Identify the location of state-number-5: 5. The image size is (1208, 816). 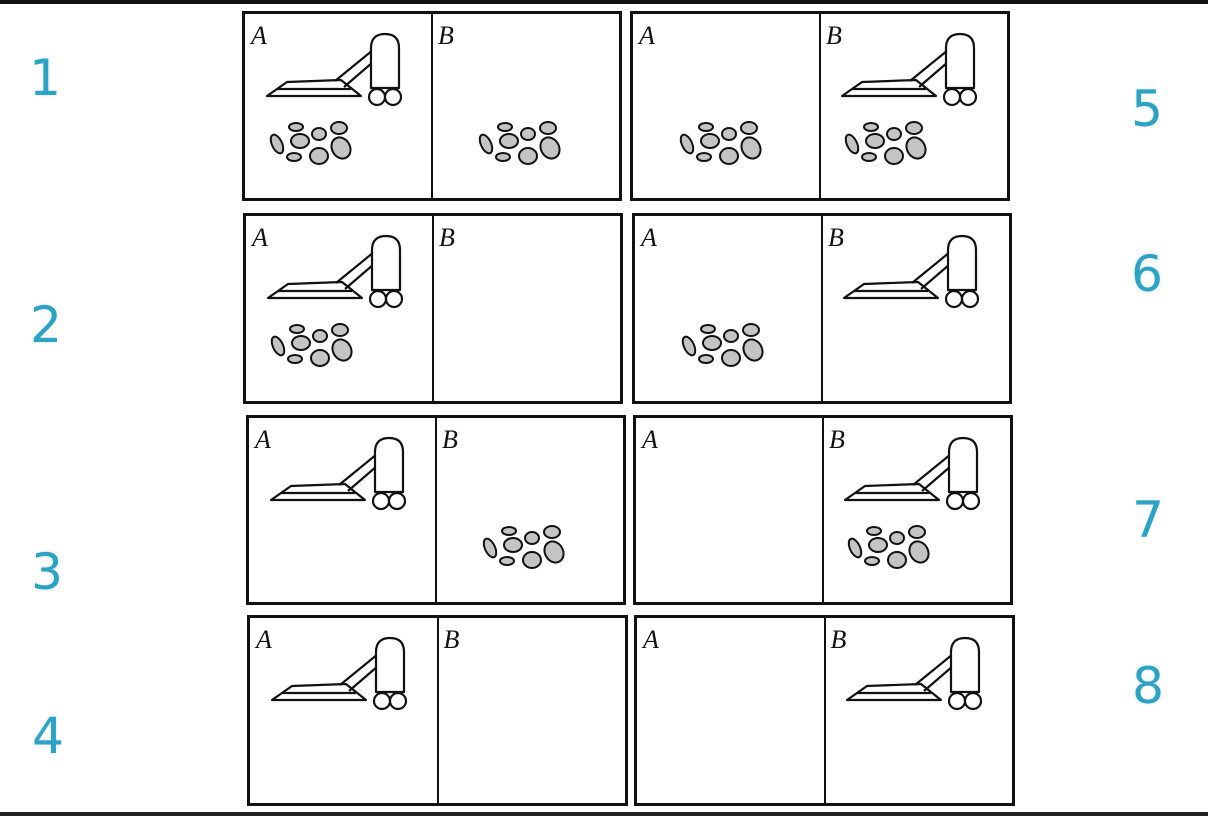
(1147, 109).